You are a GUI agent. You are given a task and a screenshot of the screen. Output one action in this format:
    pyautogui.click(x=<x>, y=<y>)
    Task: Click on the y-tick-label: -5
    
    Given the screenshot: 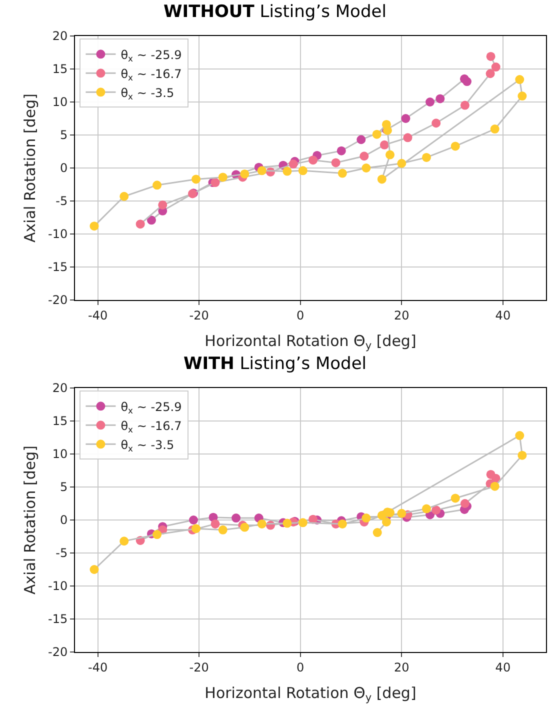 What is the action you would take?
    pyautogui.click(x=62, y=553)
    